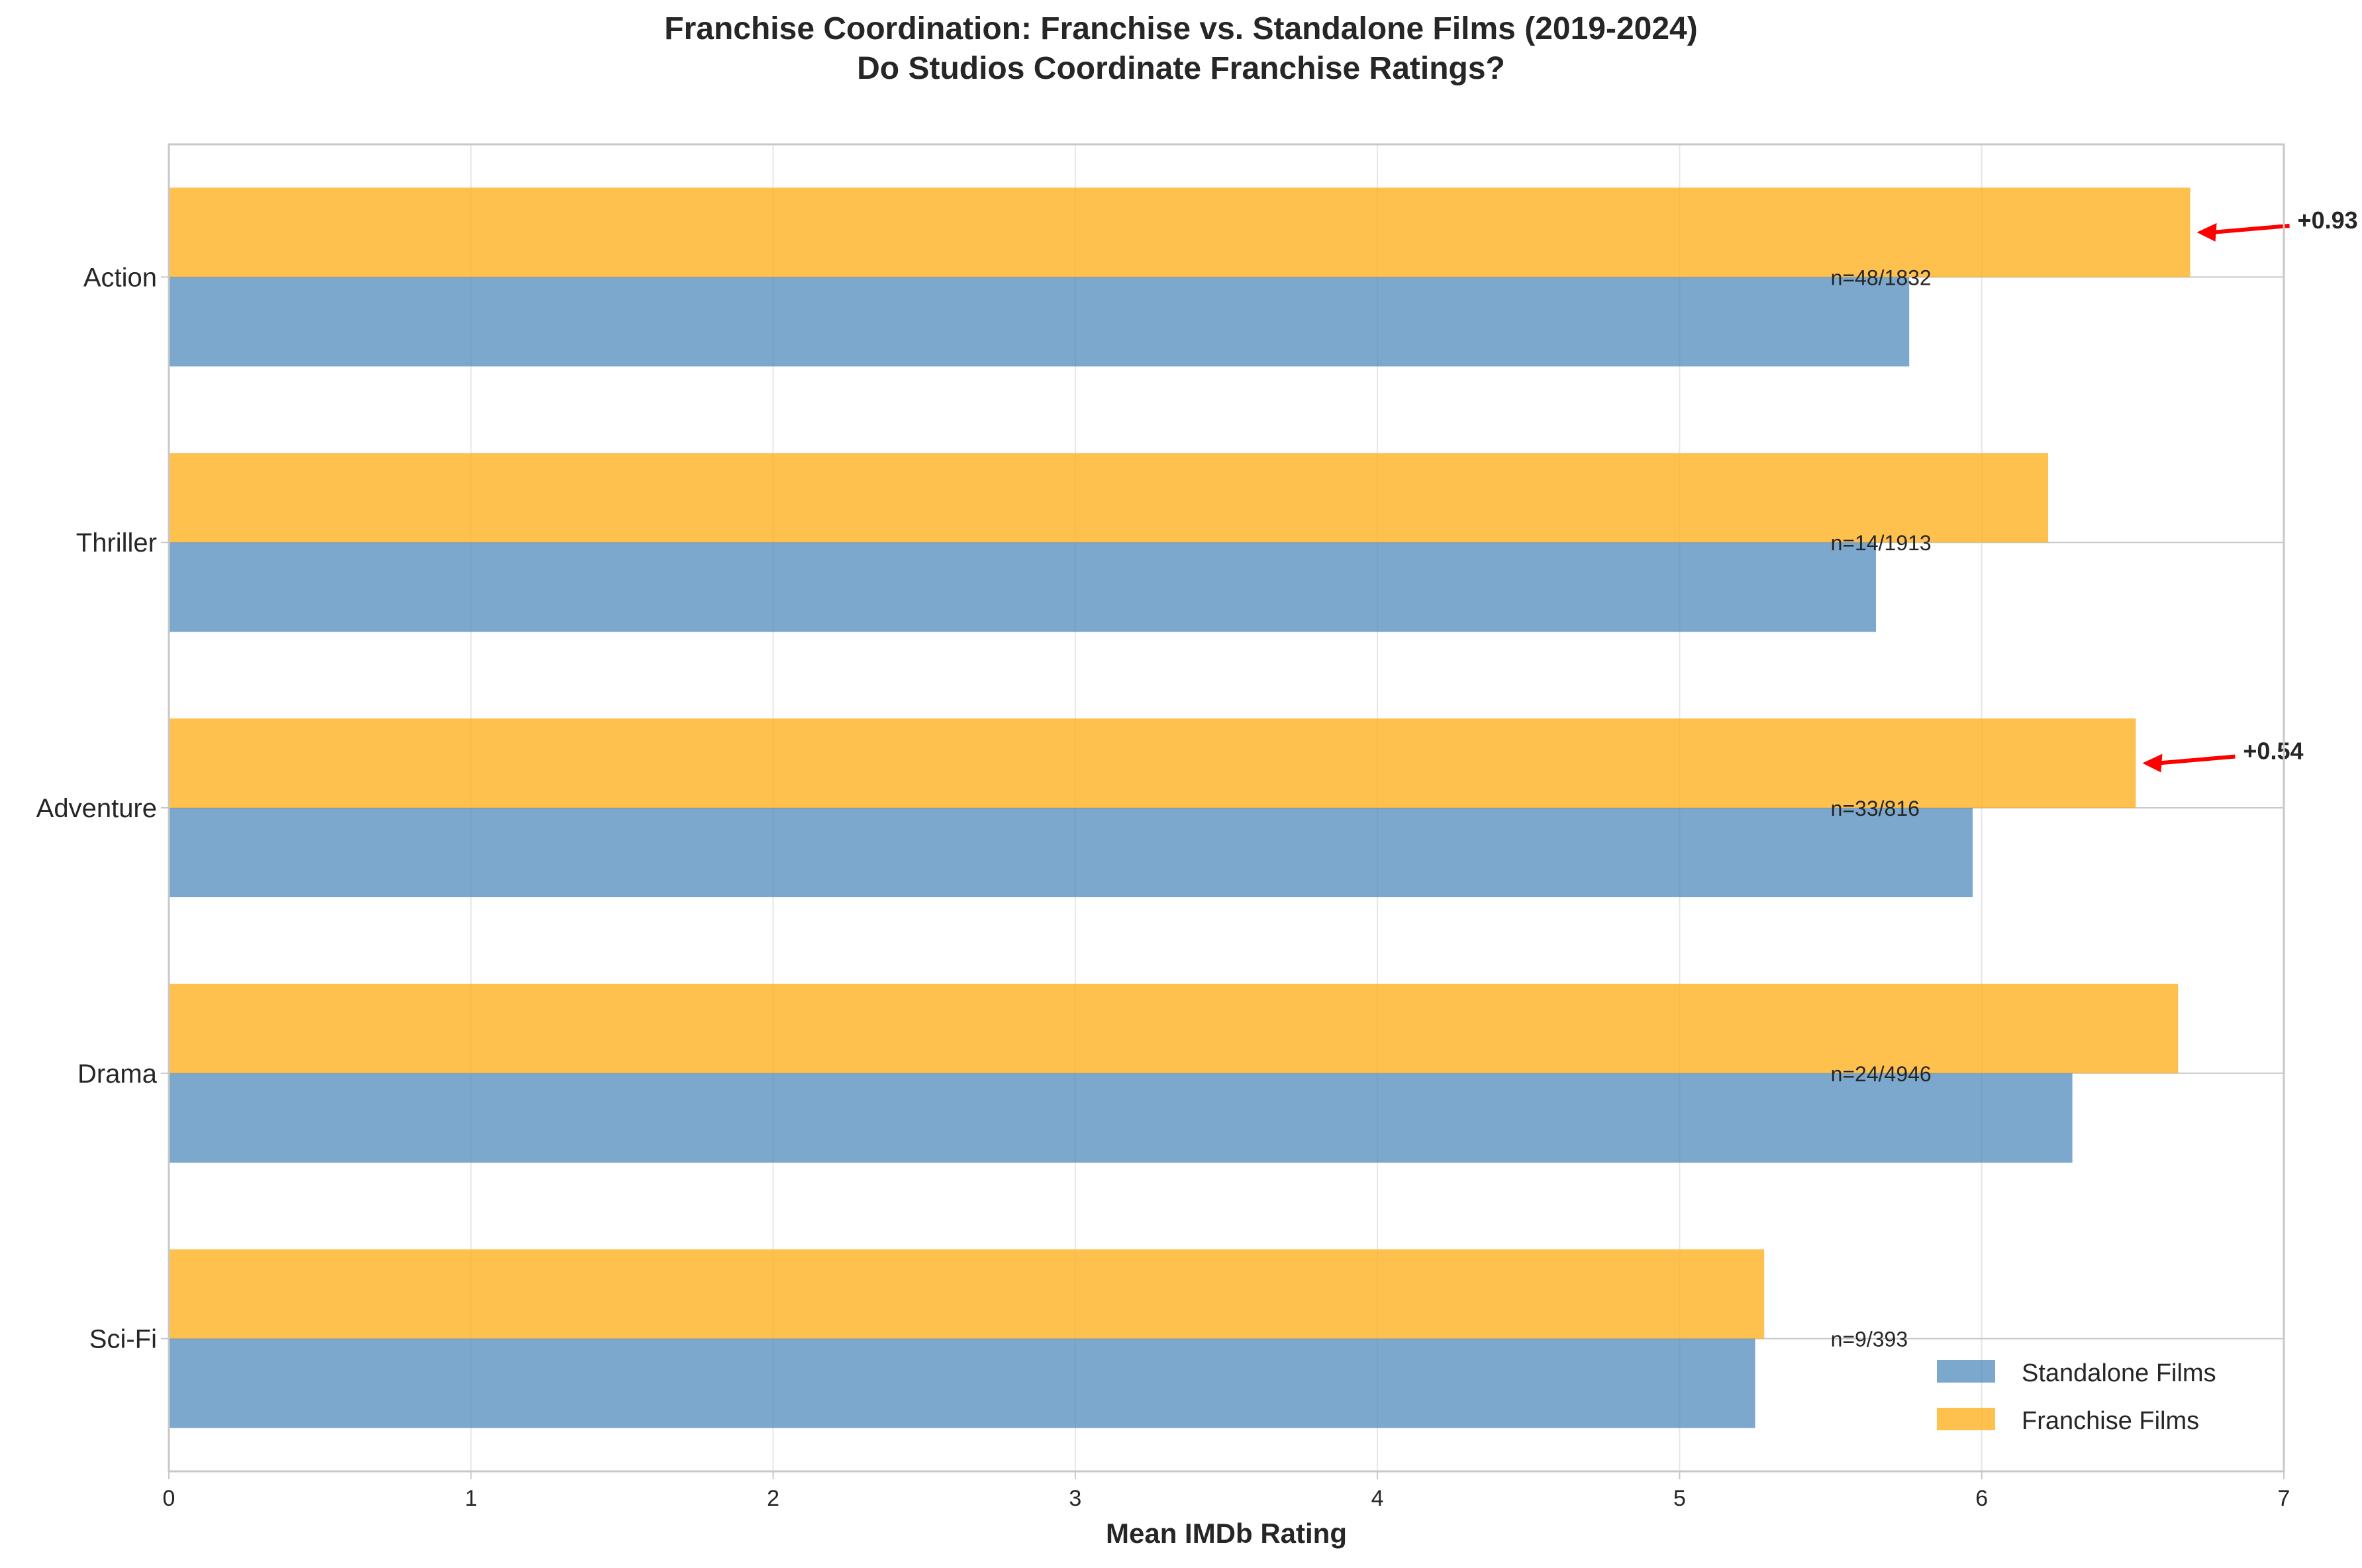  Describe the element at coordinates (1039, 322) in the screenshot. I see `bar-standalone-action` at that location.